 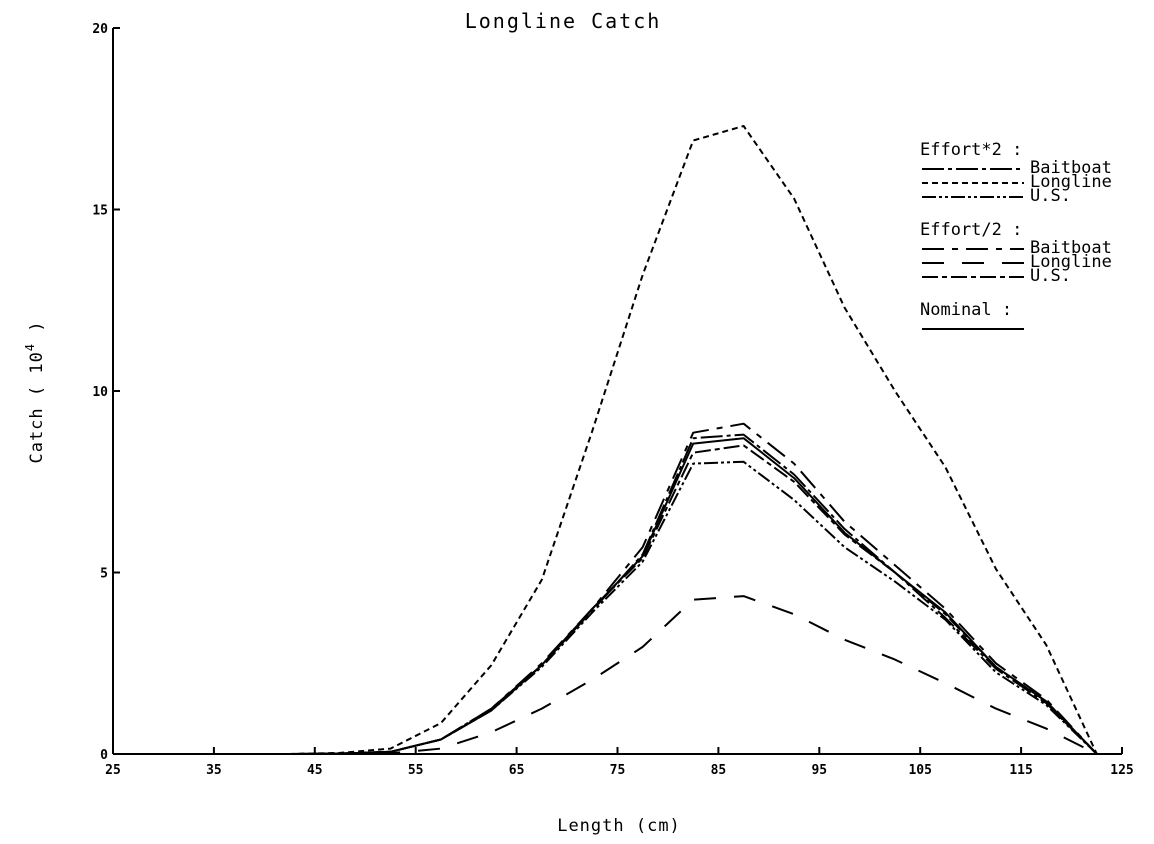 I want to click on x-tick-label: 45, so click(x=315, y=770).